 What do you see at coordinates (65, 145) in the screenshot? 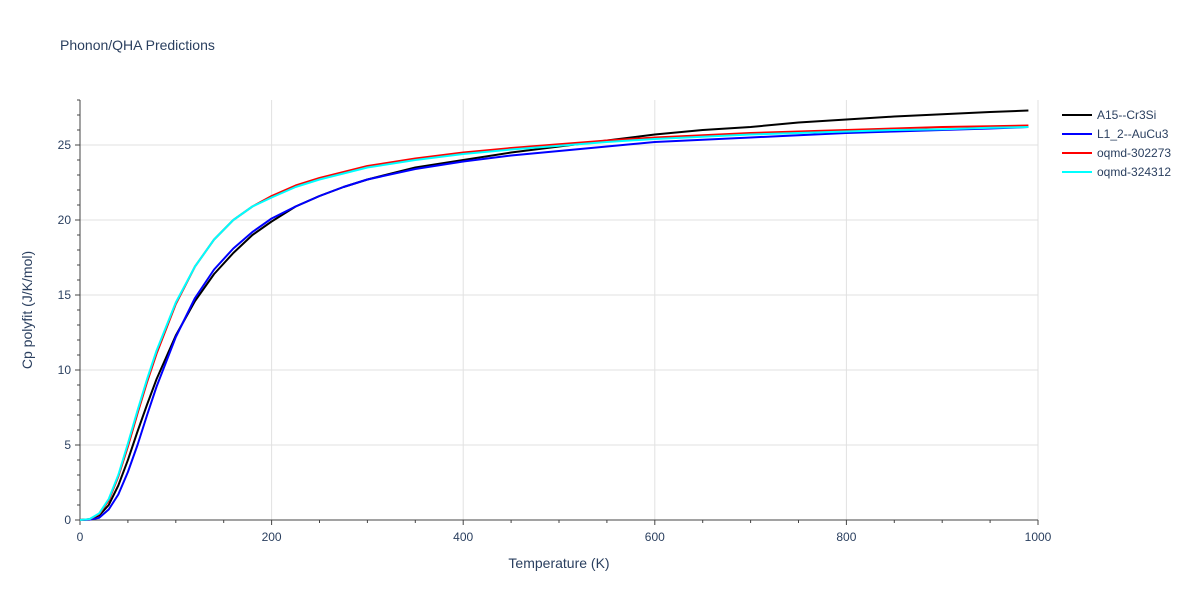
I see `y-tick-label: 25` at bounding box center [65, 145].